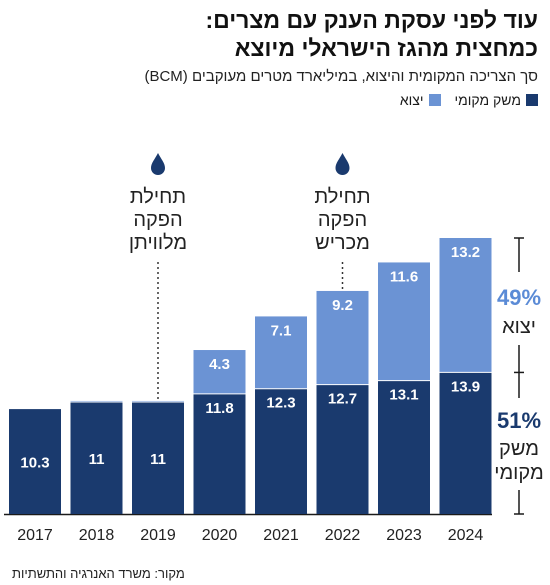  Describe the element at coordinates (342, 449) in the screenshot. I see `bar-domestic-2022` at that location.